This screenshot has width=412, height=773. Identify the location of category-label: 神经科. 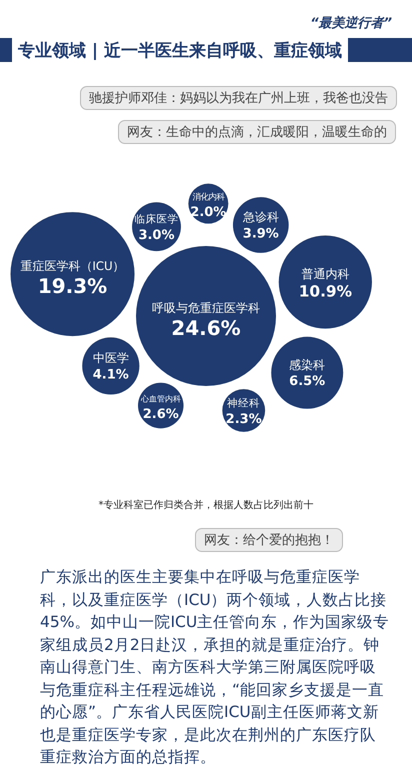
(243, 403).